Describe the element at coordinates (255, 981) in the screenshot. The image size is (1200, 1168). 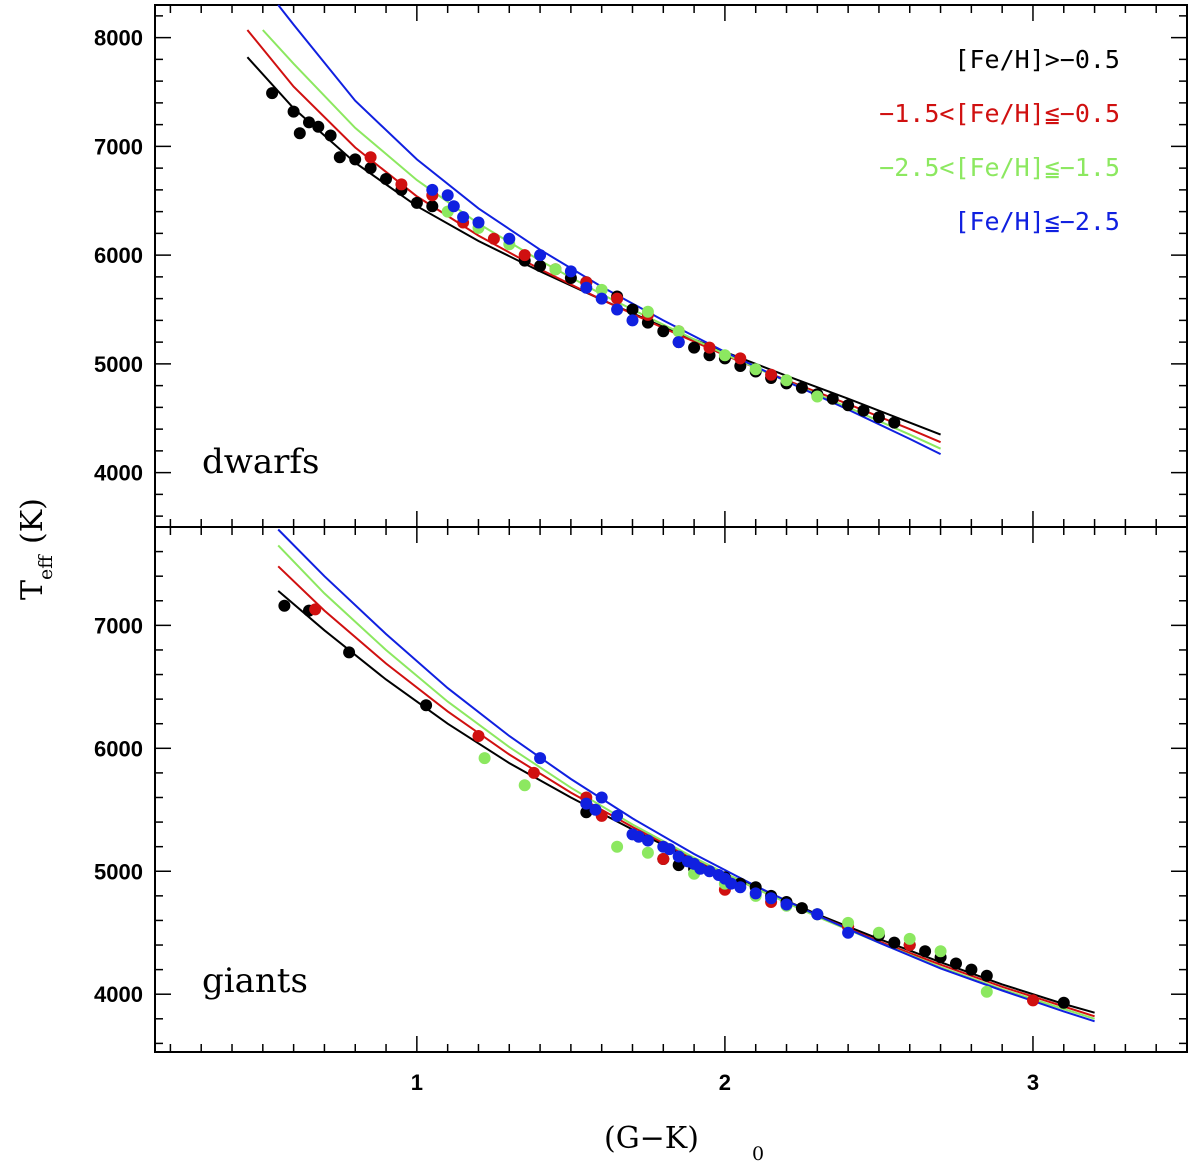
I see `panel-label-giants: giants` at that location.